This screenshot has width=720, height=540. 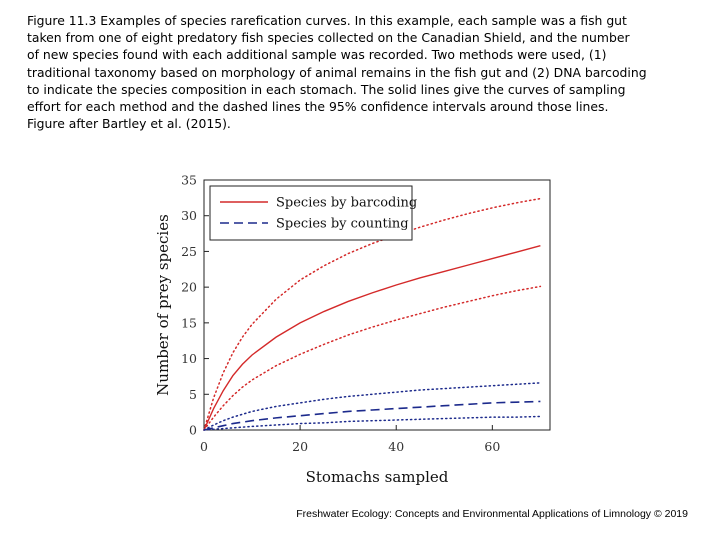 I want to click on x-tick-label: 60, so click(x=492, y=446).